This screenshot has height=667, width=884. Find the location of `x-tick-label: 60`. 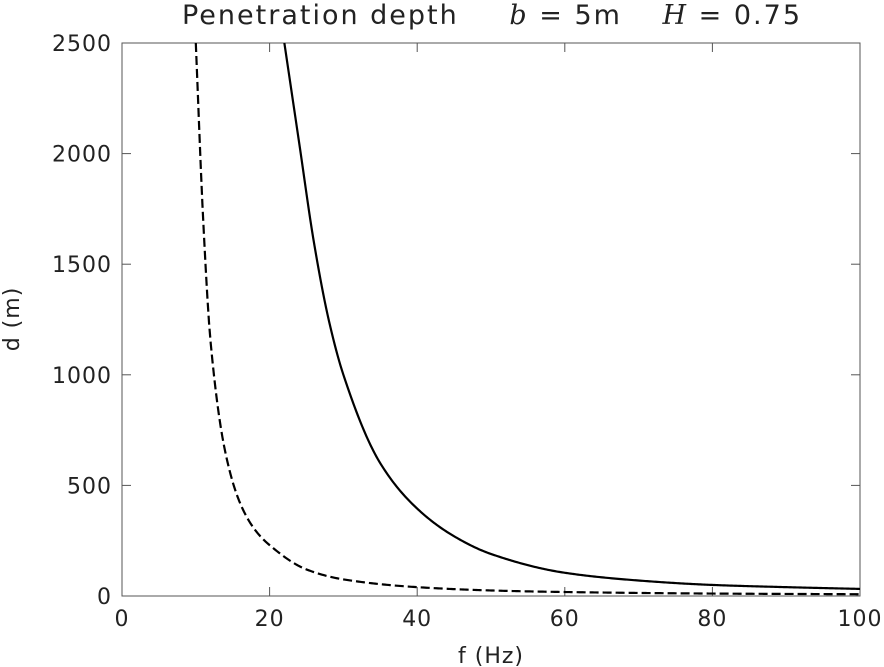

x-tick-label: 60 is located at coordinates (565, 619).